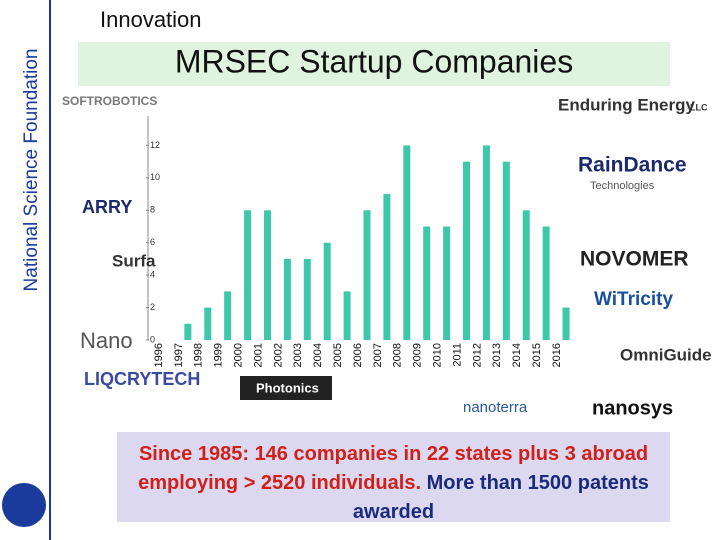 This screenshot has height=540, width=720. I want to click on x-tick-label: 2015, so click(537, 355).